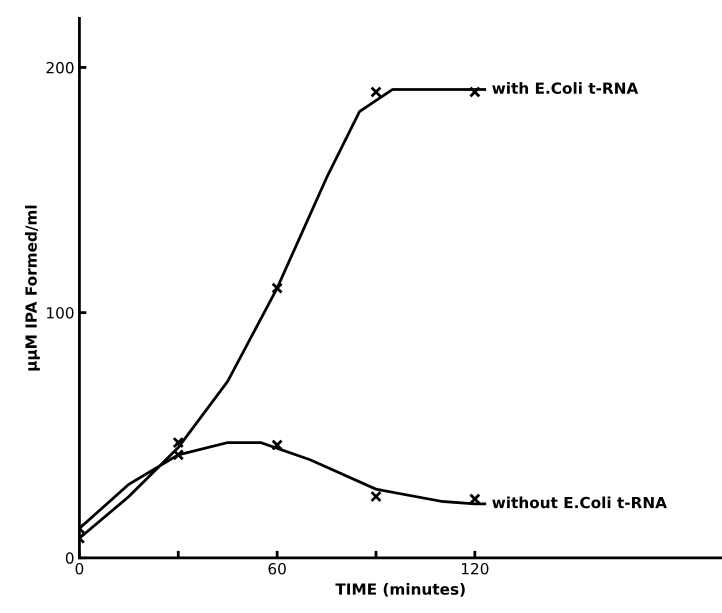 The height and width of the screenshot is (613, 722). What do you see at coordinates (80, 568) in the screenshot?
I see `x-tick-label: 0` at bounding box center [80, 568].